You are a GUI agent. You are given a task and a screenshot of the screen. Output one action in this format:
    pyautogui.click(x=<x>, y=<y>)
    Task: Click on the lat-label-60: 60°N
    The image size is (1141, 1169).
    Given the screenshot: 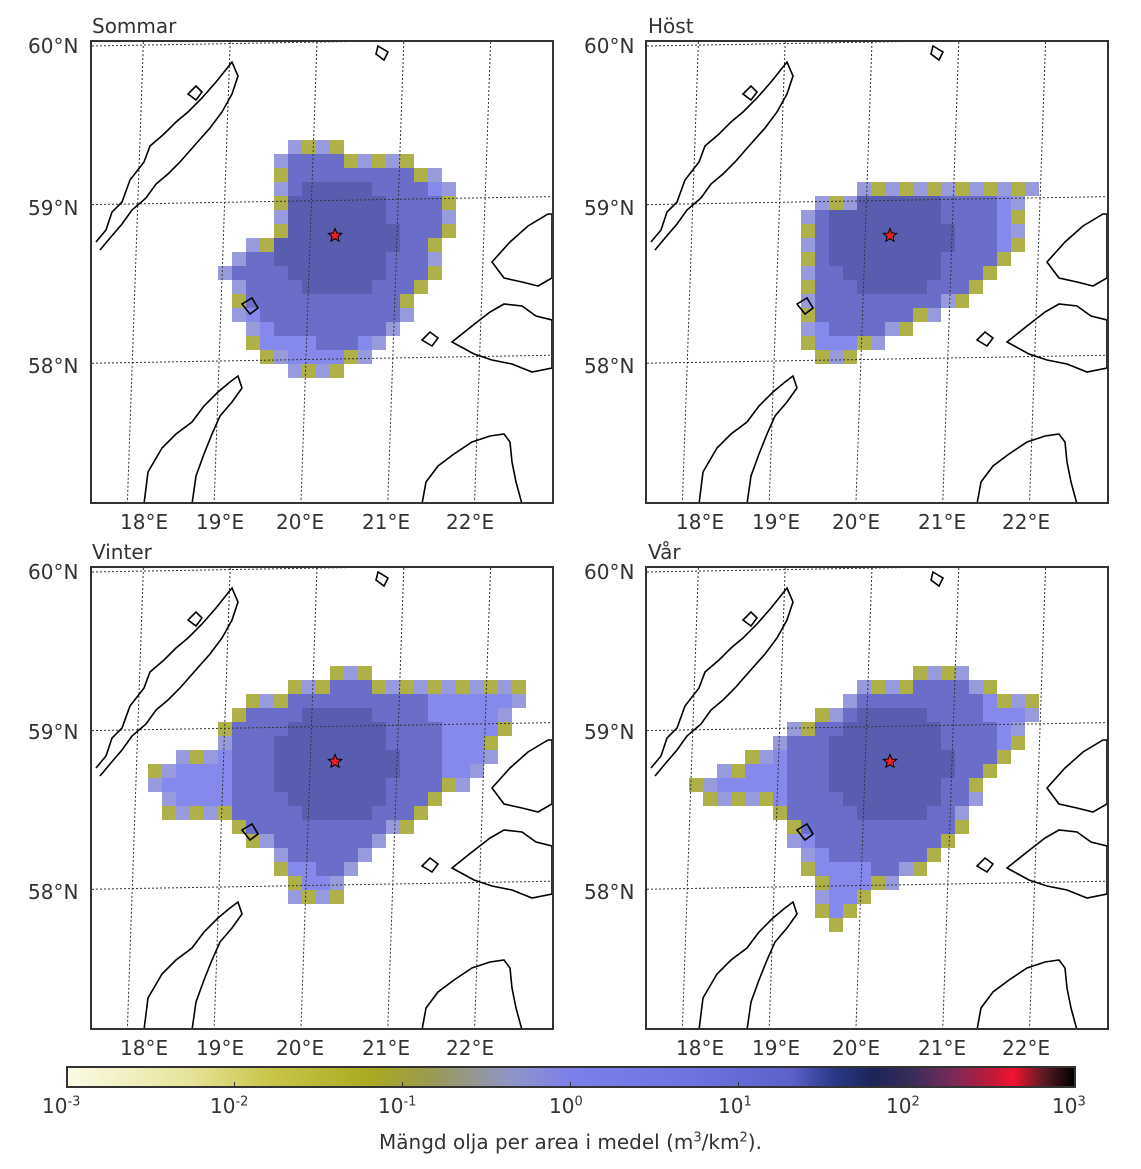 What is the action you would take?
    pyautogui.click(x=53, y=46)
    